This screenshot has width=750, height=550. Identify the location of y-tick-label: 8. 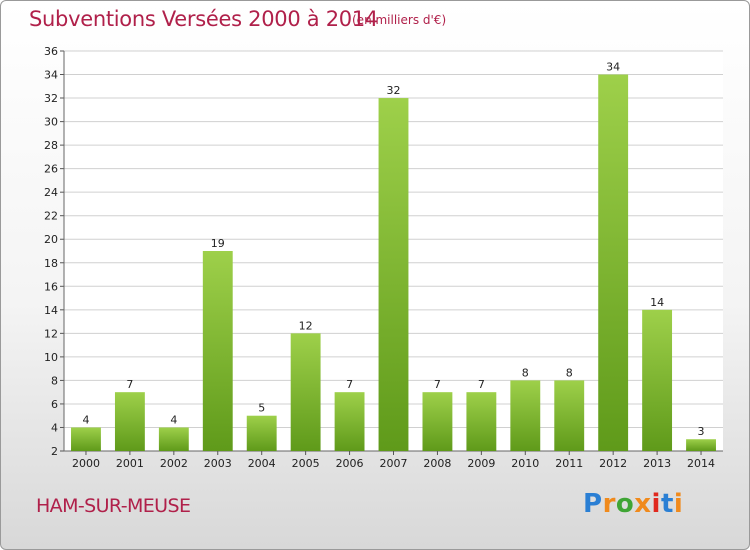
(54, 380).